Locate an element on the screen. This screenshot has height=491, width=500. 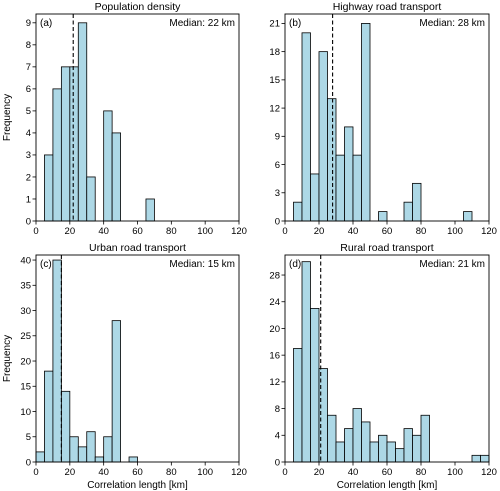
y-axis-label: Frequency is located at coordinates (7, 358).